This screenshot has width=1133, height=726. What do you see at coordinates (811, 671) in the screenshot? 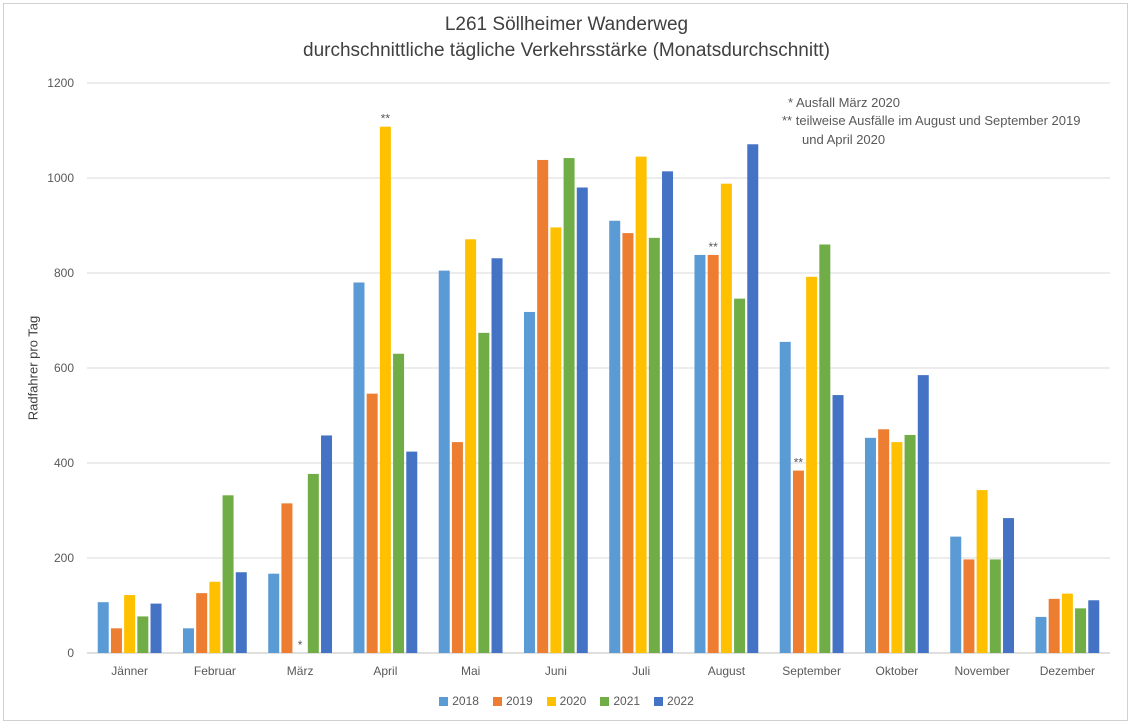
I see `x-tick-label: September` at bounding box center [811, 671].